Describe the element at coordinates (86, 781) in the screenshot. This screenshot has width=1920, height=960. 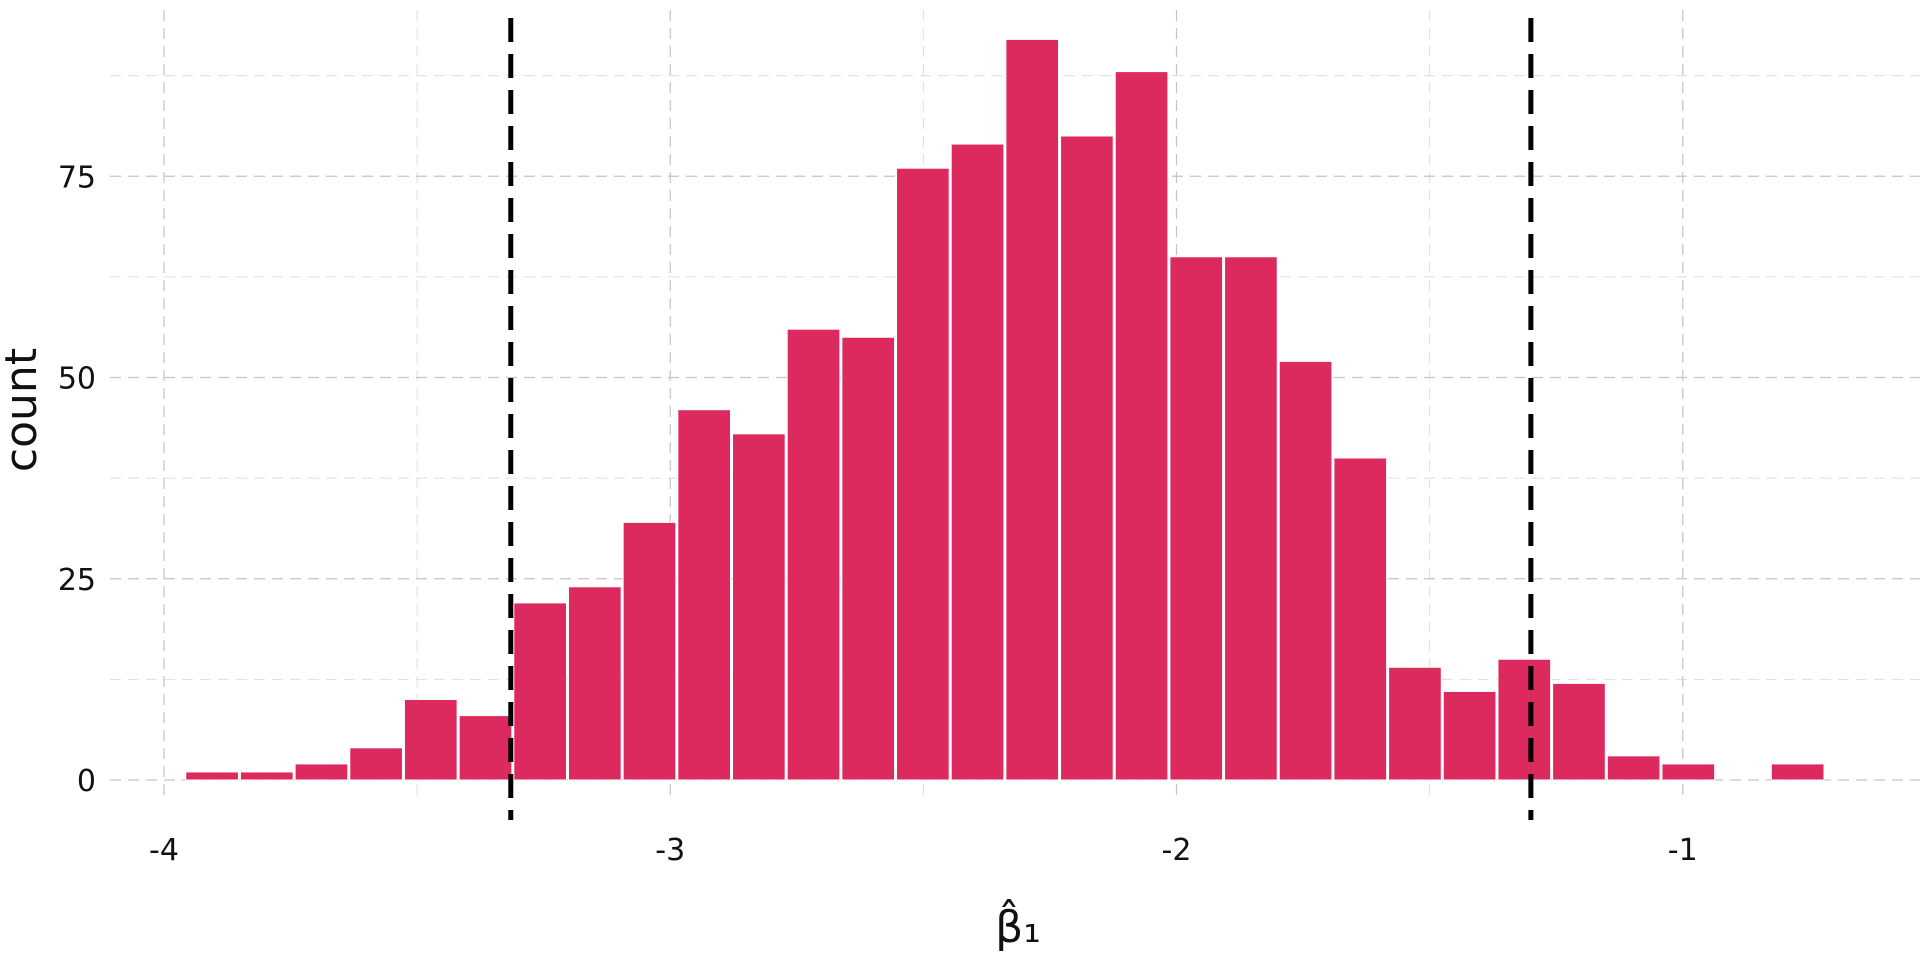
I see `y-tick-label: 0` at that location.